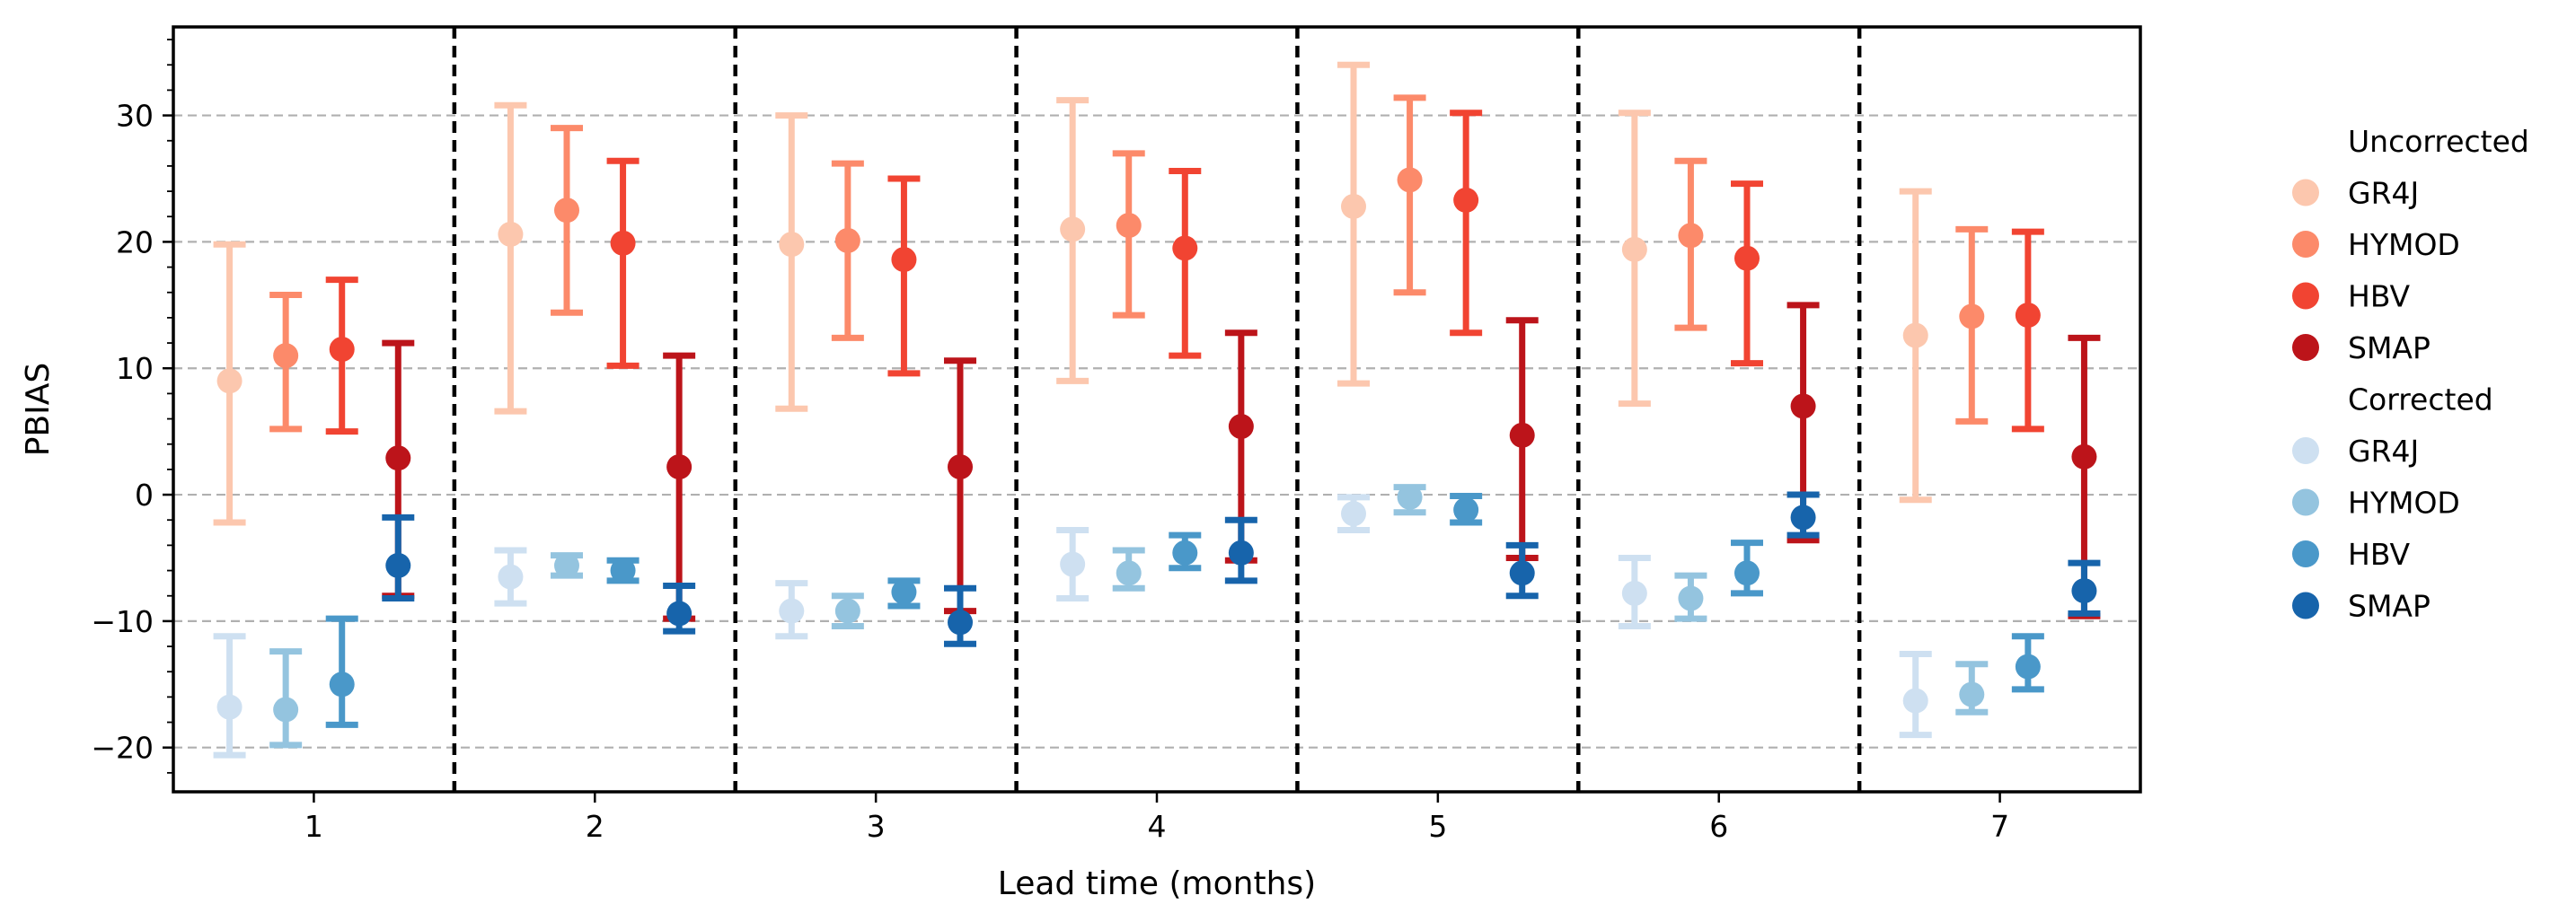  Describe the element at coordinates (135, 241) in the screenshot. I see `y-tick-label: 20` at that location.